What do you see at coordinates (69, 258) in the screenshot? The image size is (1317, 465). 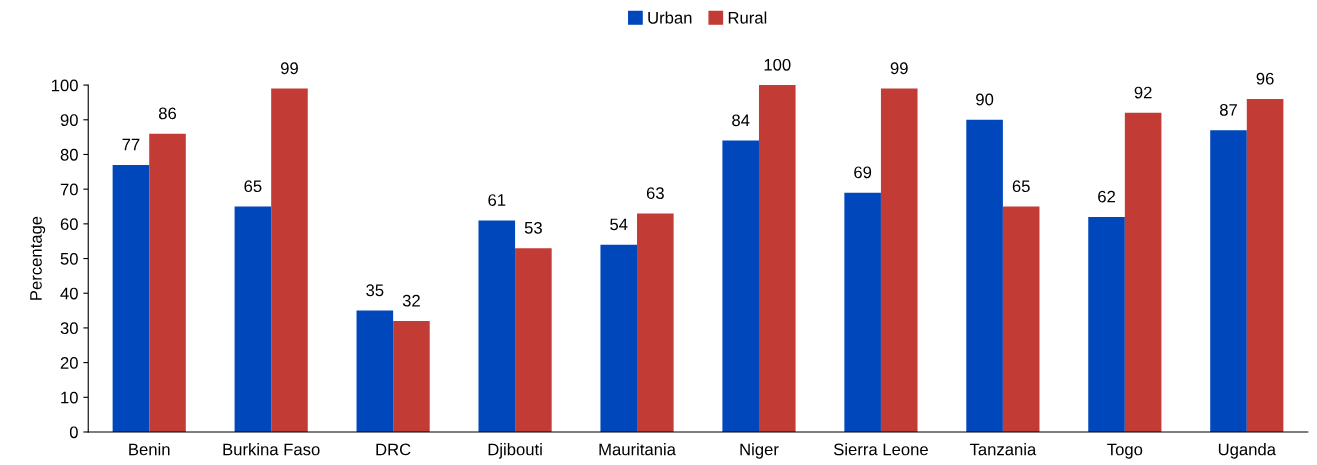 I see `y-tick-label: 50` at bounding box center [69, 258].